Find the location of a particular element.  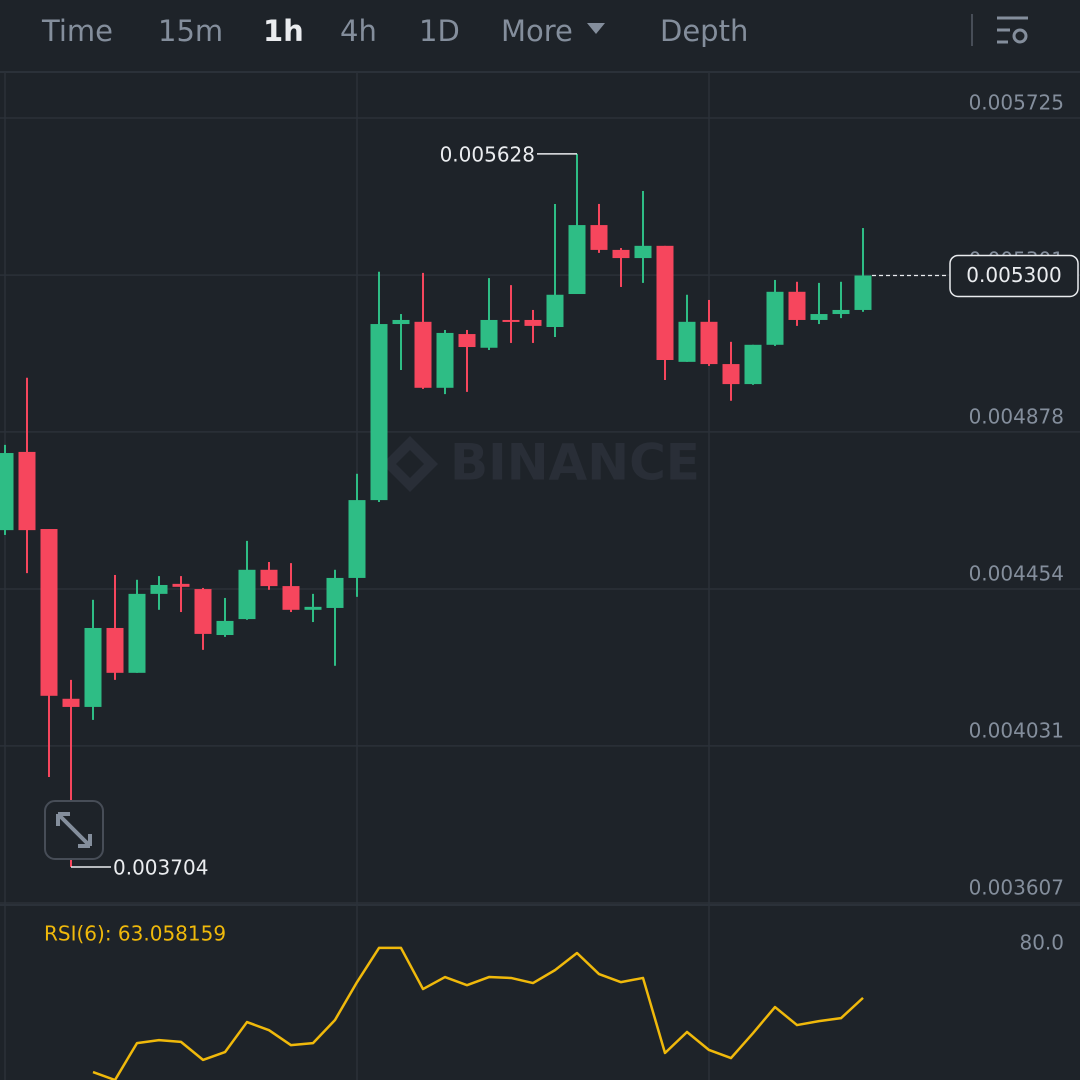

last-price-label: 0.005300 is located at coordinates (1013, 275).